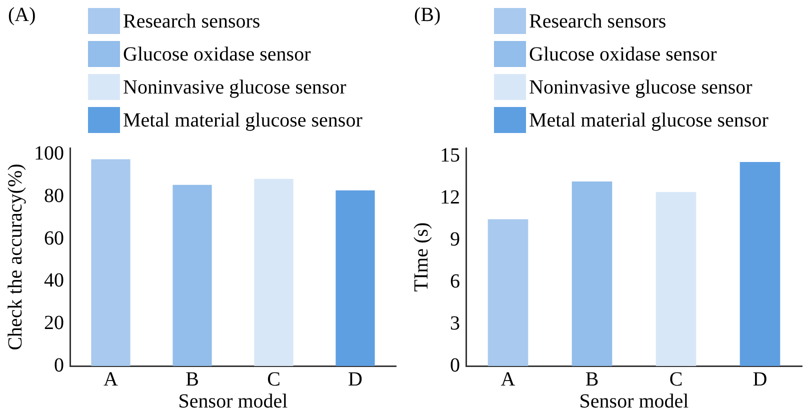 This screenshot has width=812, height=414. Describe the element at coordinates (54, 238) in the screenshot. I see `y-tick-label: 60` at that location.